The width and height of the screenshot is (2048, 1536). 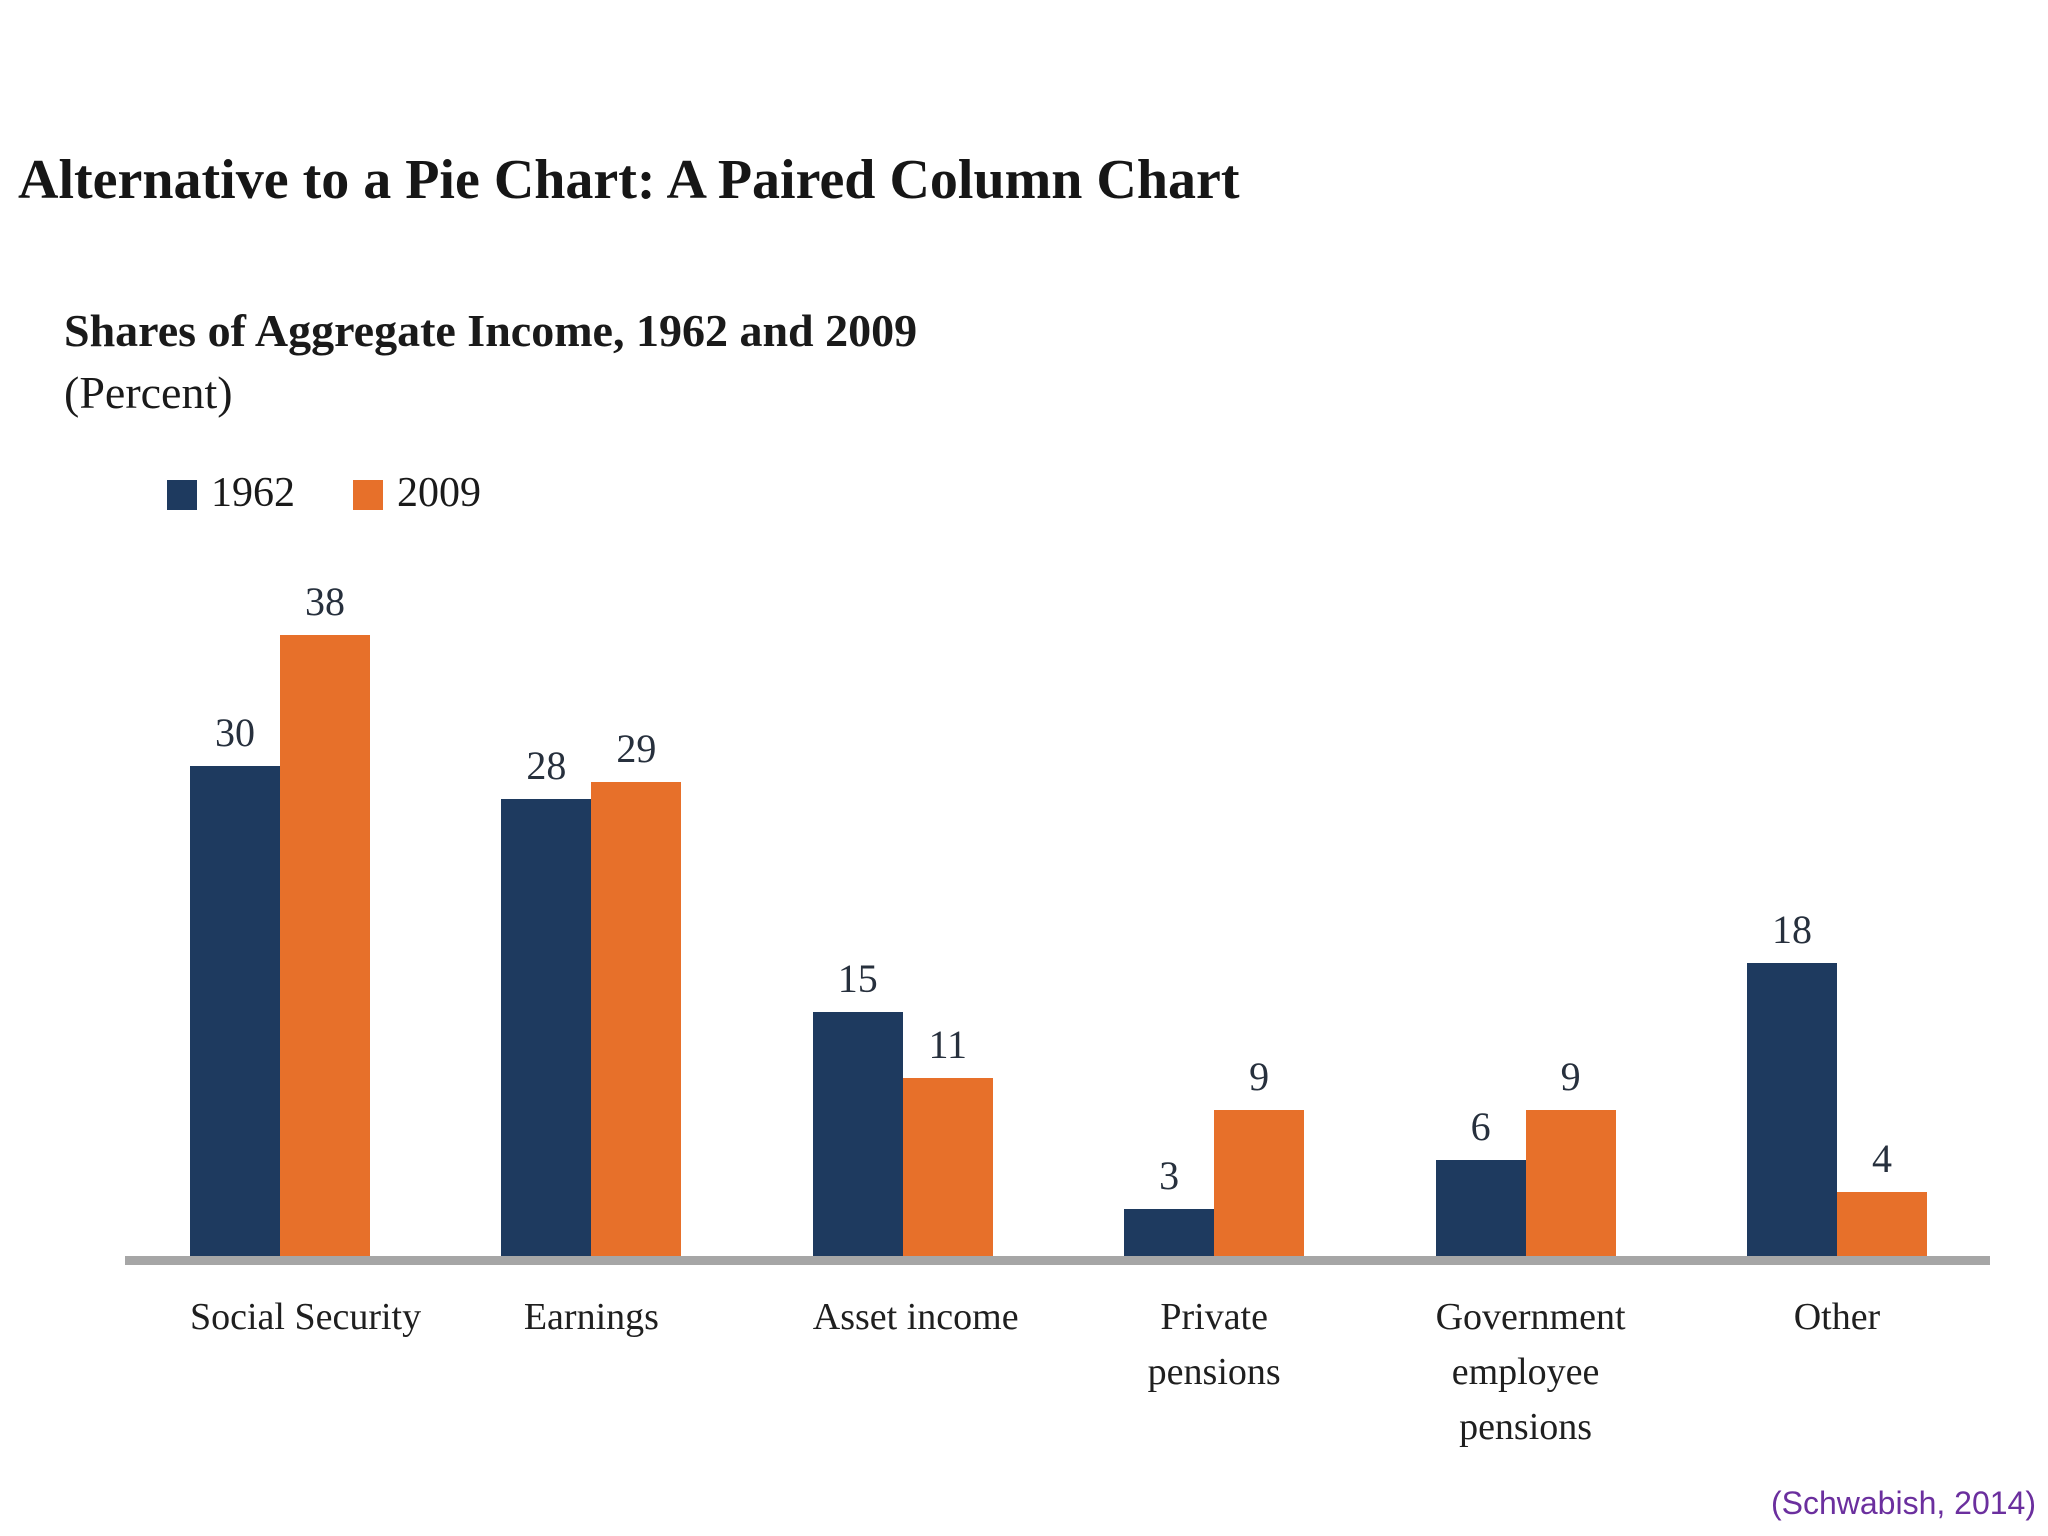 What do you see at coordinates (591, 1372) in the screenshot?
I see `category-label: Earnings` at bounding box center [591, 1372].